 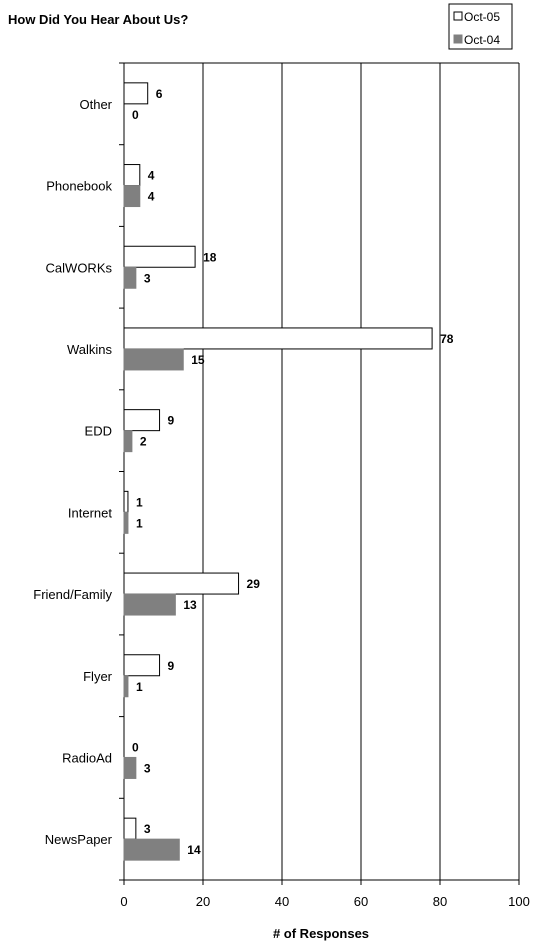 I want to click on data-label-oct-04-radioad: 3, so click(x=147, y=768).